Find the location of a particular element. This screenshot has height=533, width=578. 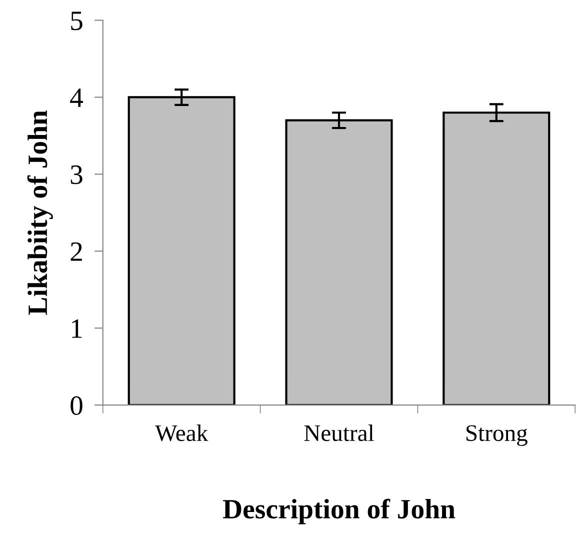

x-axis-title: Description of John is located at coordinates (339, 511).